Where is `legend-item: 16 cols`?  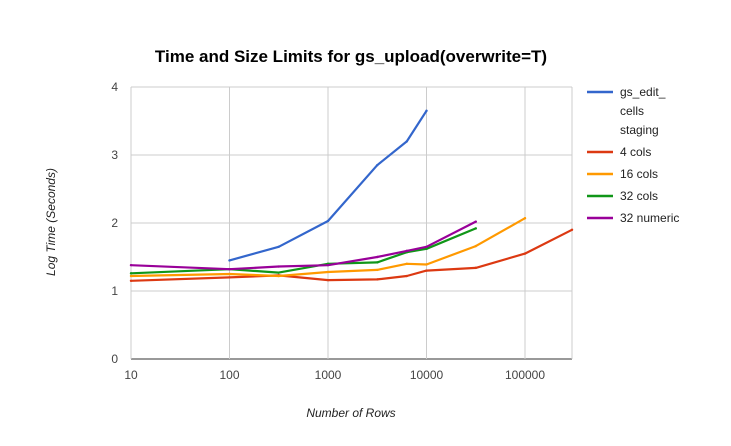 legend-item: 16 cols is located at coordinates (622, 174).